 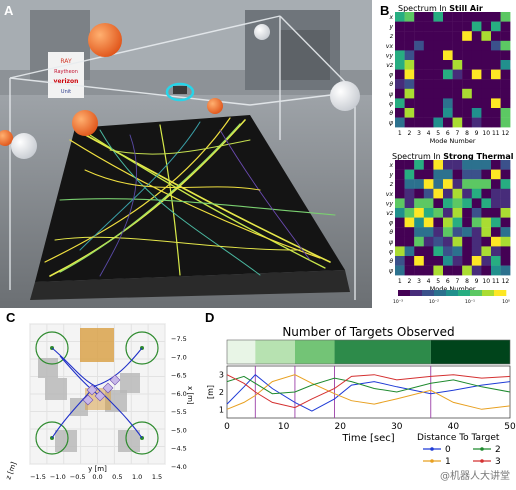 What do you see at coordinates (368, 385) in the screenshot?
I see `series-line` at bounding box center [368, 385].